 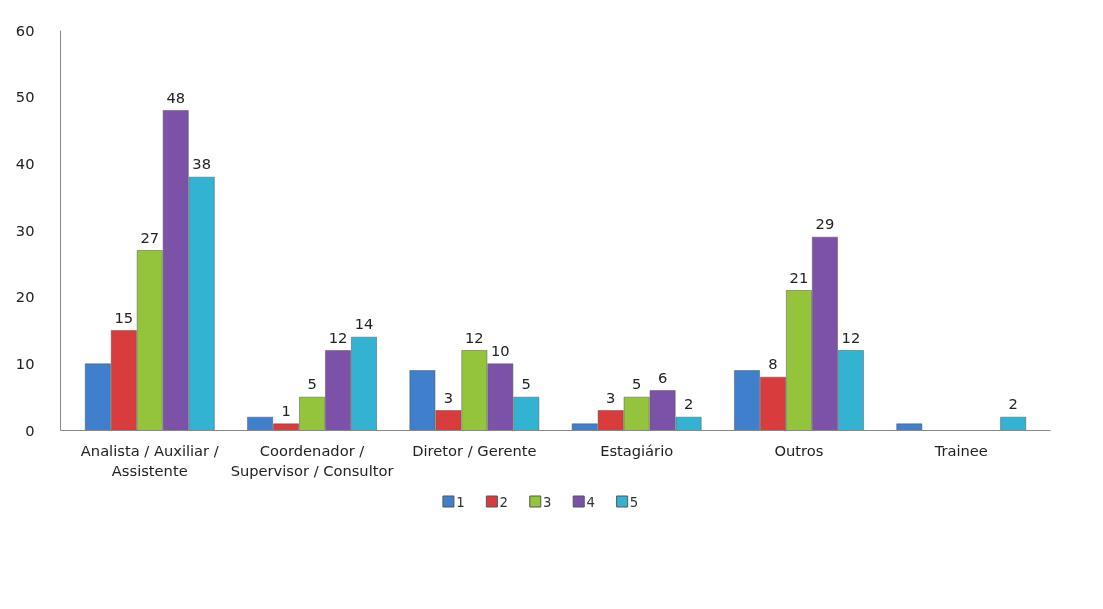 What do you see at coordinates (364, 324) in the screenshot?
I see `data-label: 14` at bounding box center [364, 324].